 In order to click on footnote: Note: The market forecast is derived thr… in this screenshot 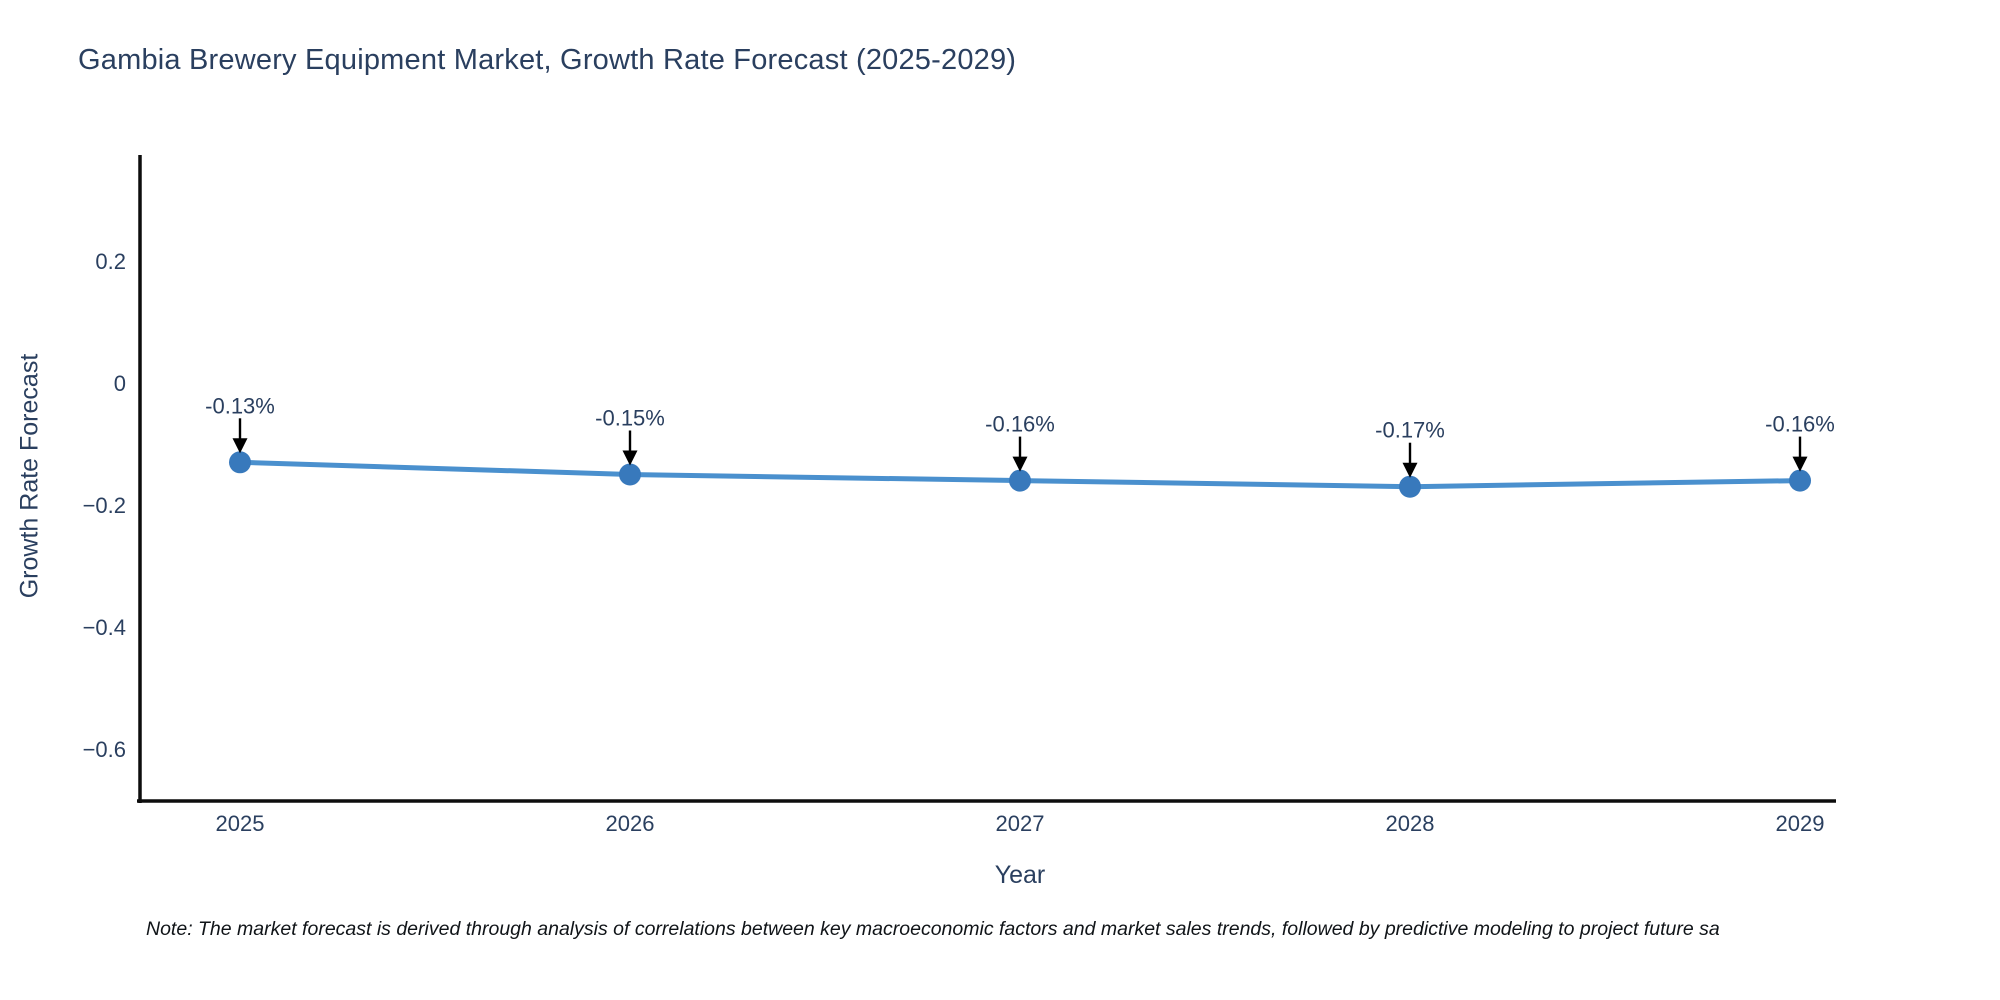, I will do `click(933, 929)`.